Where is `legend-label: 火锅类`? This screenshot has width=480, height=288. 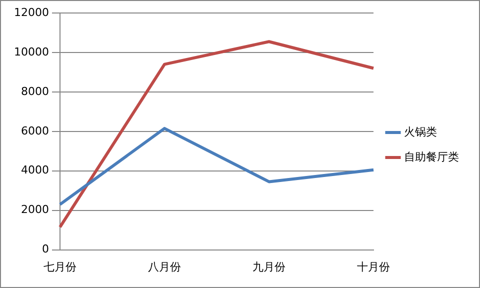 legend-label: 火锅类 is located at coordinates (420, 131).